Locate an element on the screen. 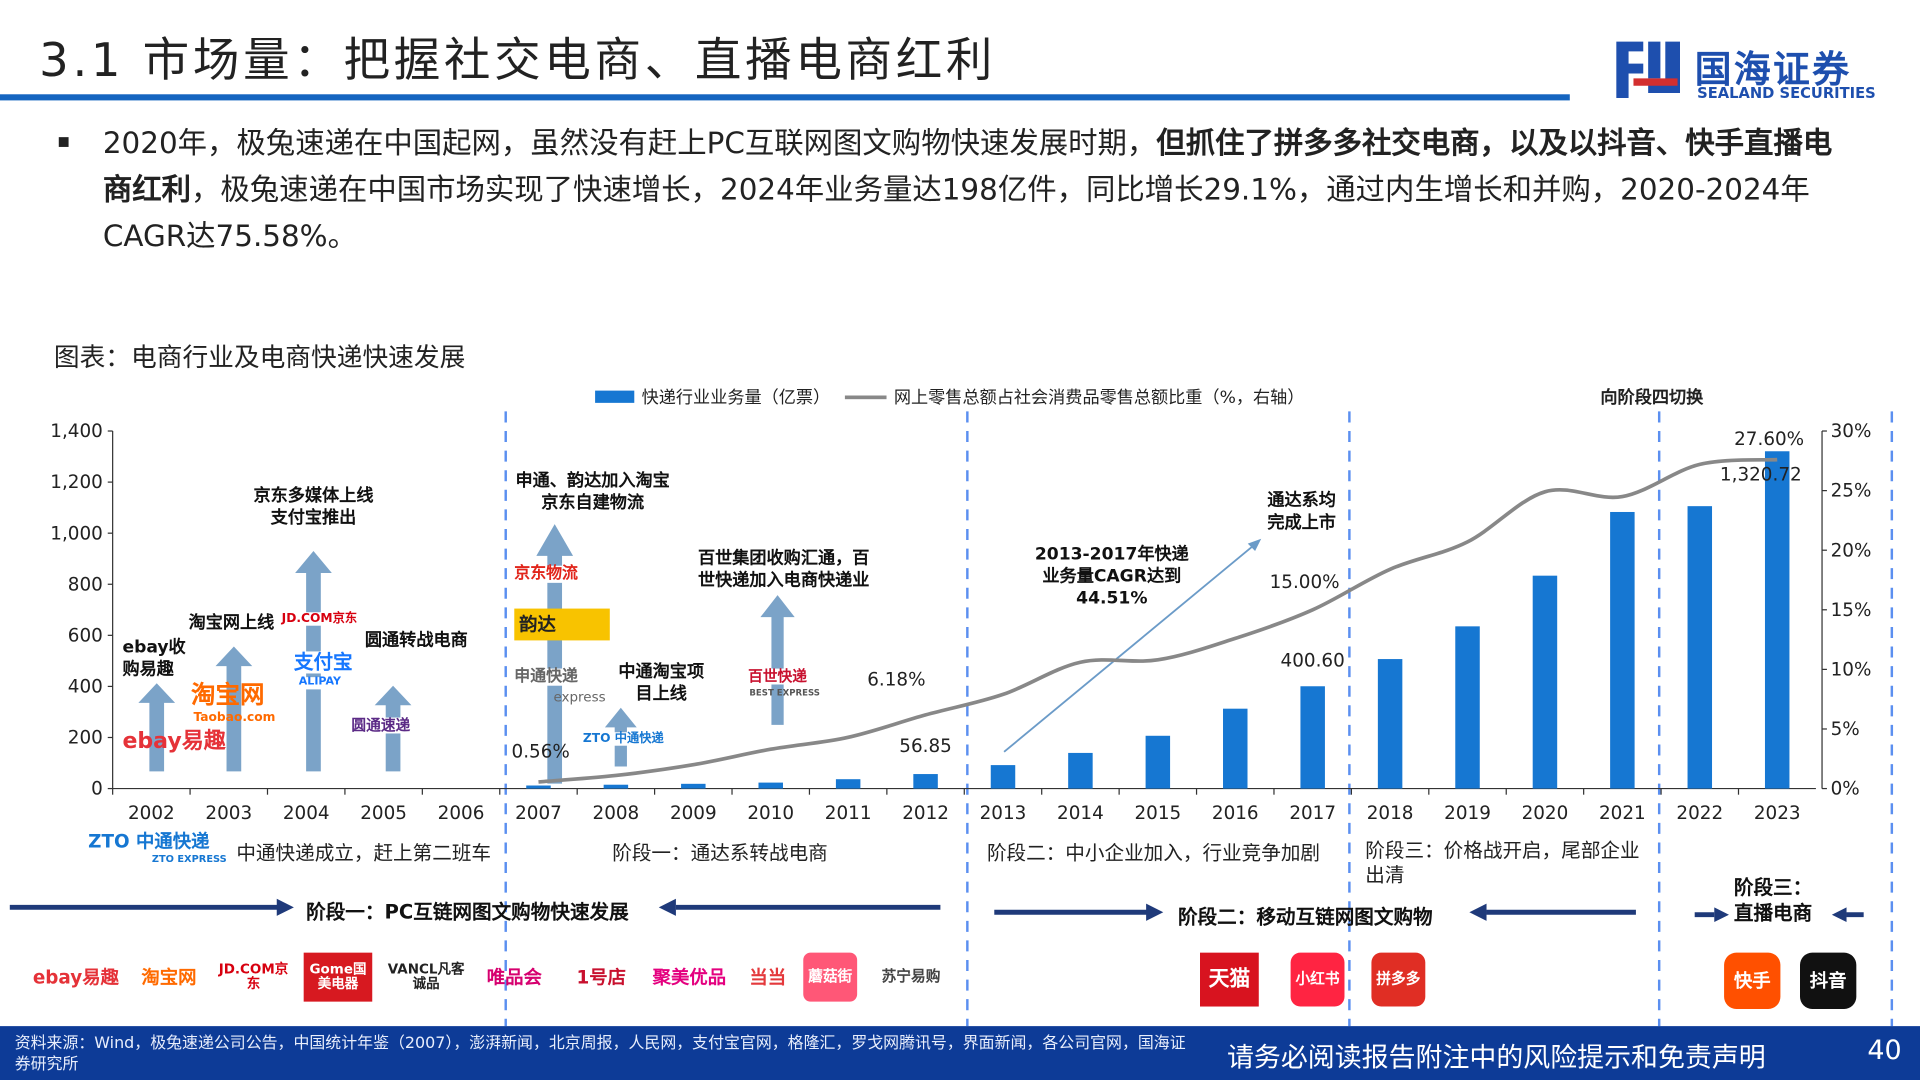 The image size is (1920, 1080). x-tick-label: 2009 is located at coordinates (693, 813).